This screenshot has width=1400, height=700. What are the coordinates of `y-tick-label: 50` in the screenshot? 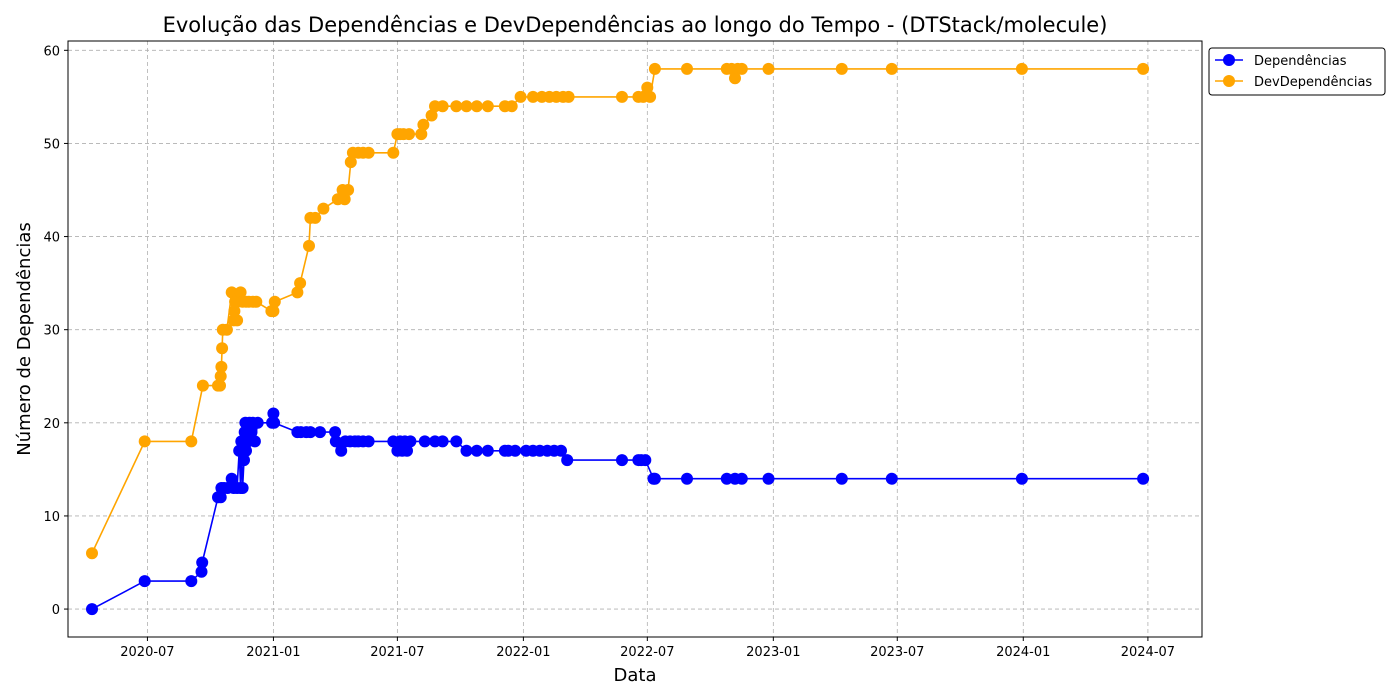 It's located at (51, 144).